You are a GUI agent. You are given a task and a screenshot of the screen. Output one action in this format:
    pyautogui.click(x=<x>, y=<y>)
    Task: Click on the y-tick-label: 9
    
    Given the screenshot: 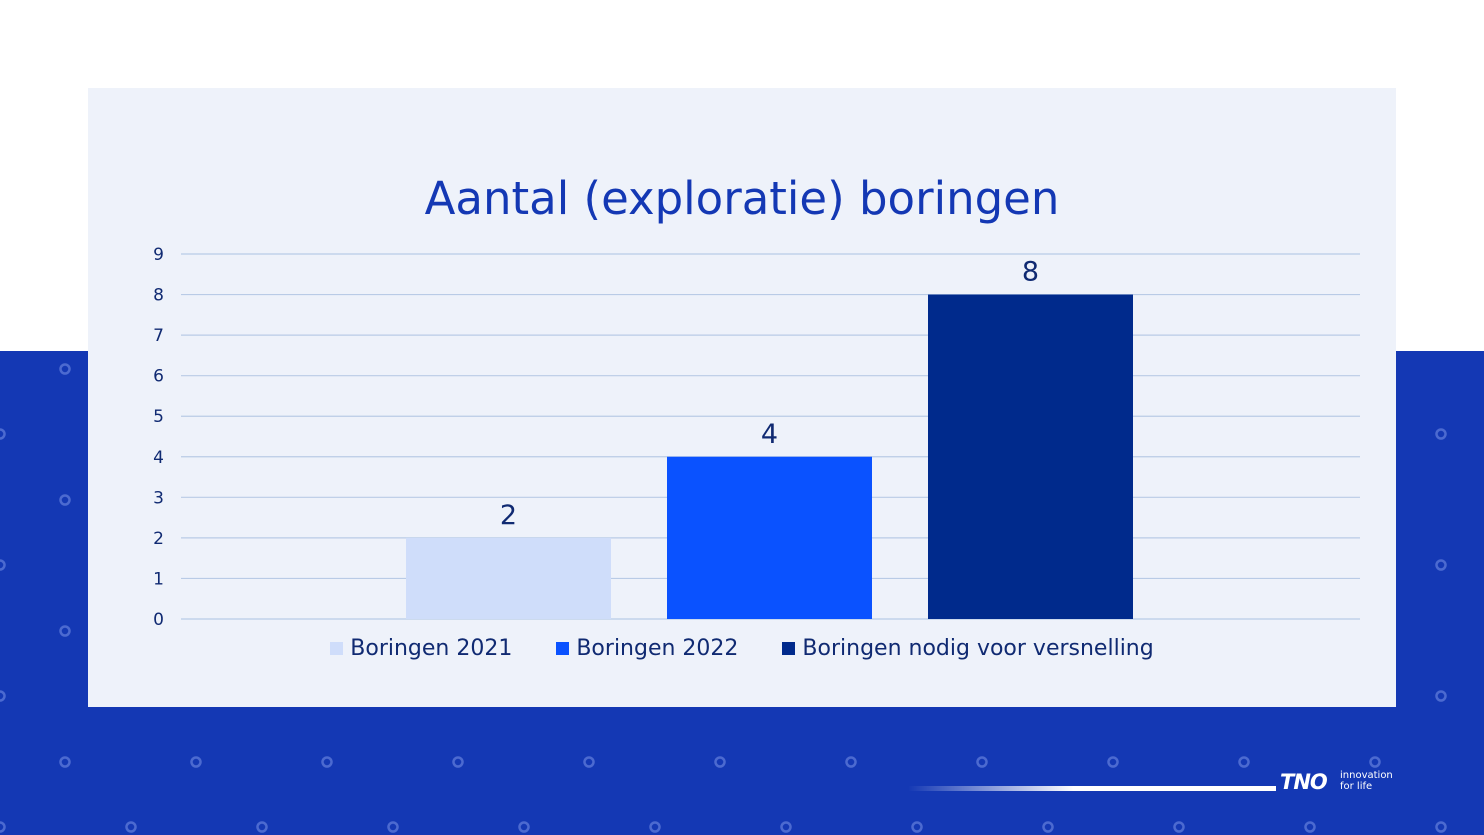 What is the action you would take?
    pyautogui.click(x=158, y=255)
    